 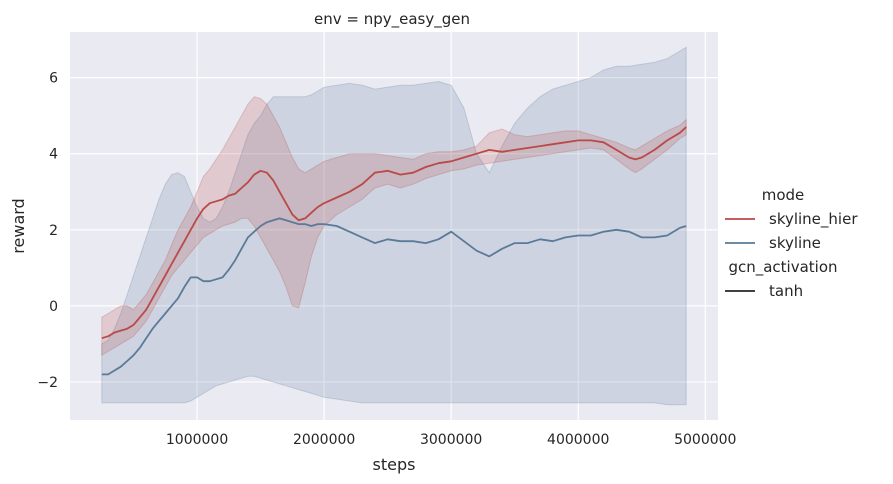 I want to click on legend-title-0: mode, so click(x=783, y=195).